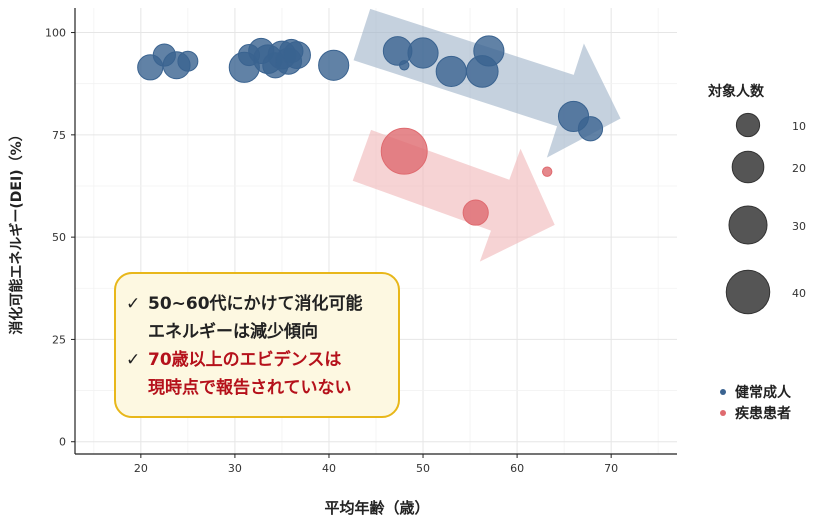  What do you see at coordinates (235, 468) in the screenshot?
I see `x-tick-label: 30` at bounding box center [235, 468].